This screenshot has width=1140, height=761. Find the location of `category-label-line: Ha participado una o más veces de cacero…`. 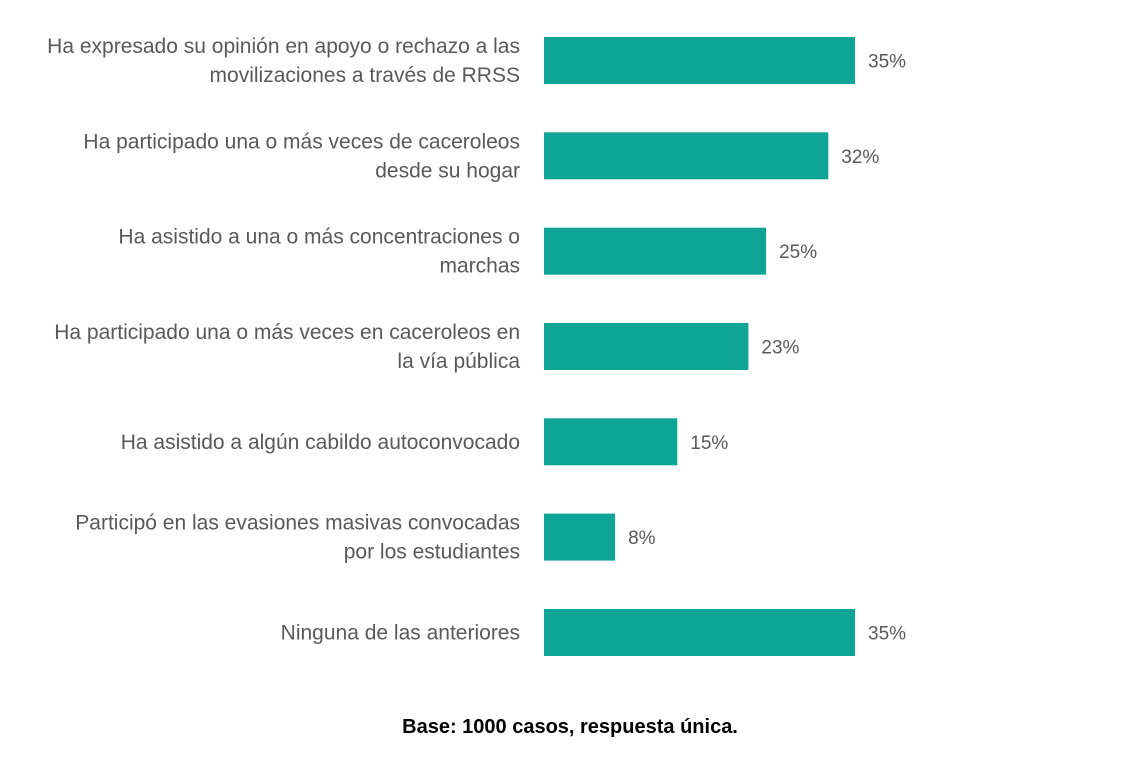

category-label-line: Ha participado una o más veces de cacero… is located at coordinates (301, 141).